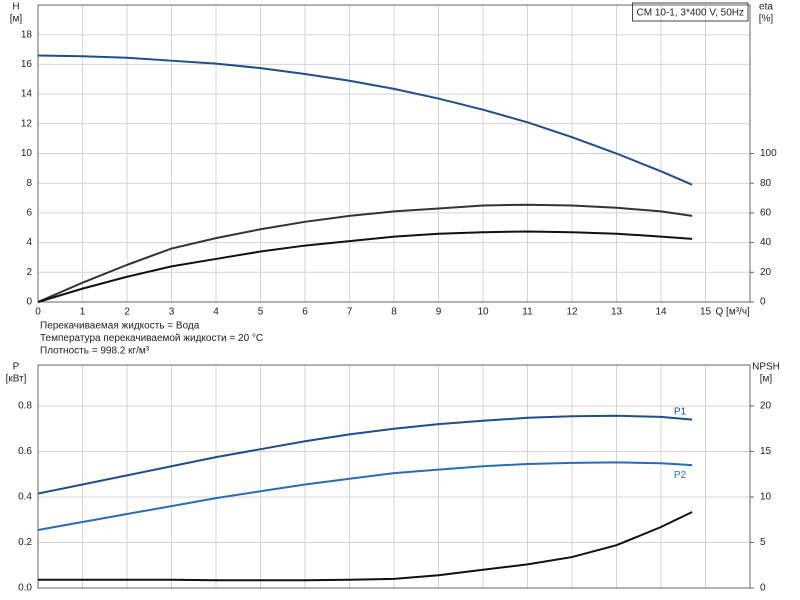  I want to click on y2-axis-unit: [%], so click(766, 19).